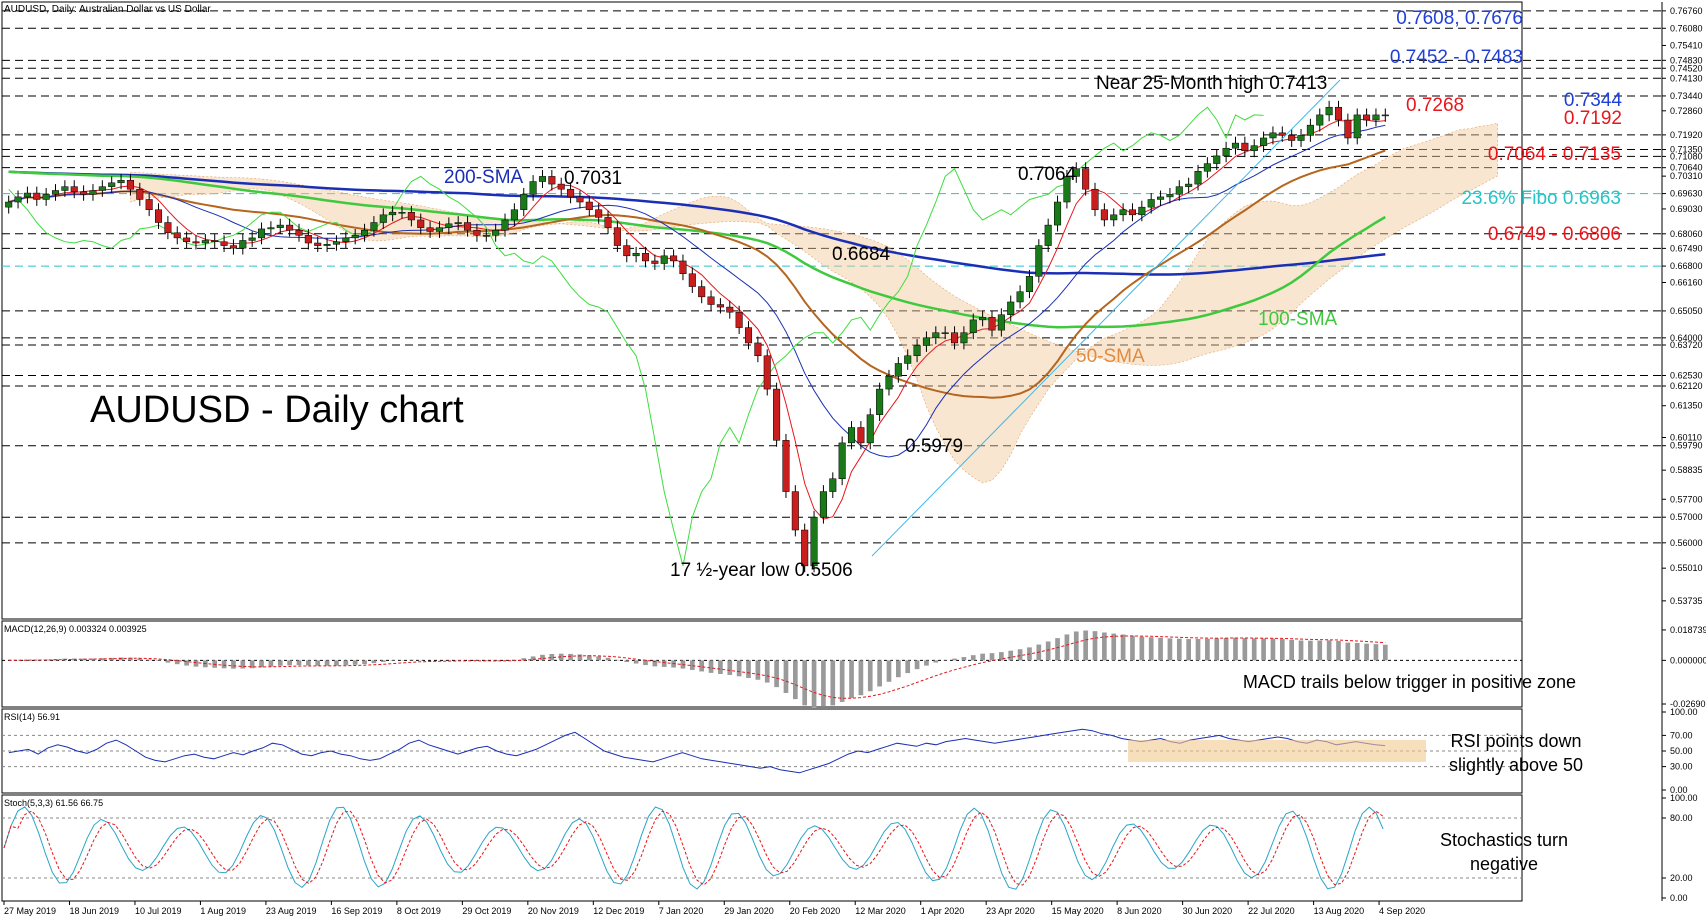  What do you see at coordinates (484, 177) in the screenshot?
I see `sma200-label: 200-SMA` at bounding box center [484, 177].